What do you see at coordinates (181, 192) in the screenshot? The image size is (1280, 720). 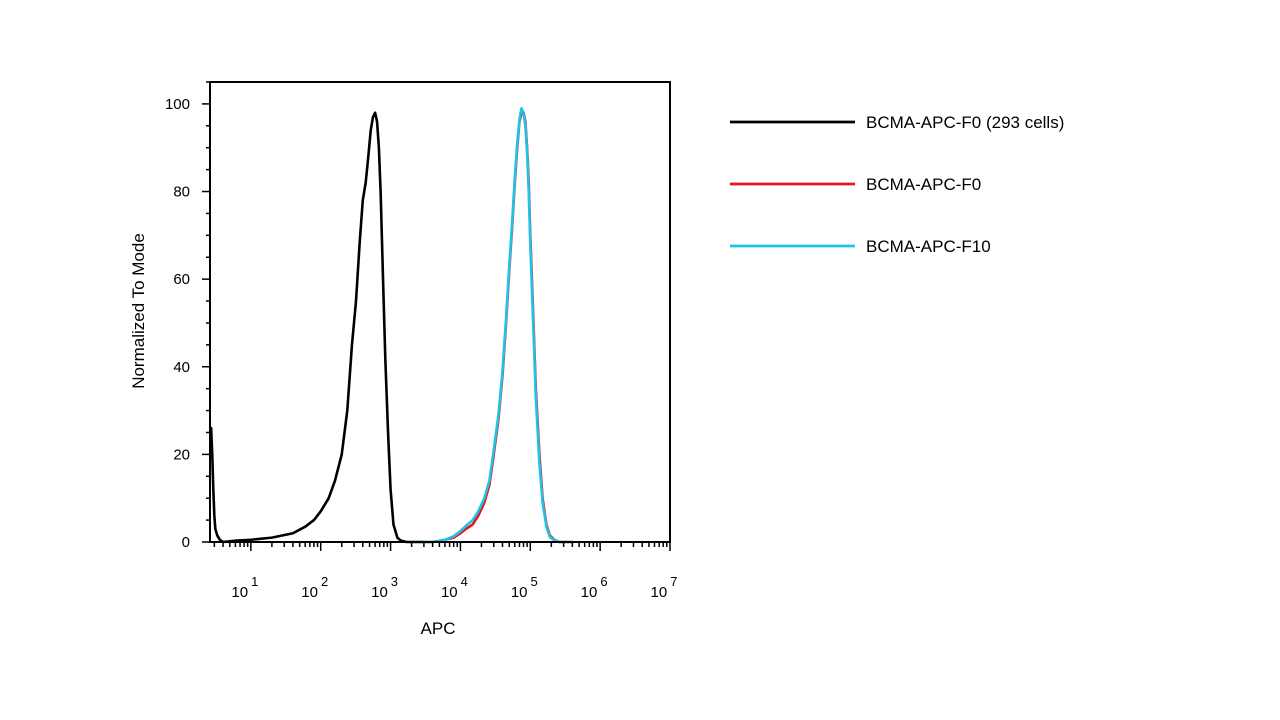 I see `y-tick-label: 80` at bounding box center [181, 192].